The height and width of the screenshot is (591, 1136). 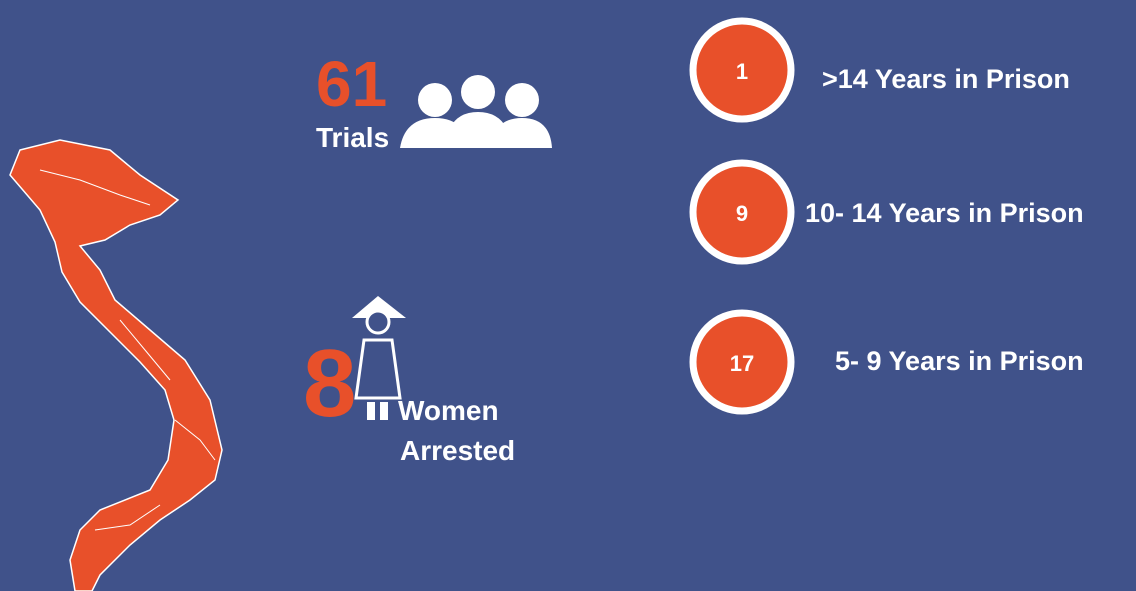 I want to click on sentence-3: 17 5- 9 Years in Prison, so click(x=886, y=362).